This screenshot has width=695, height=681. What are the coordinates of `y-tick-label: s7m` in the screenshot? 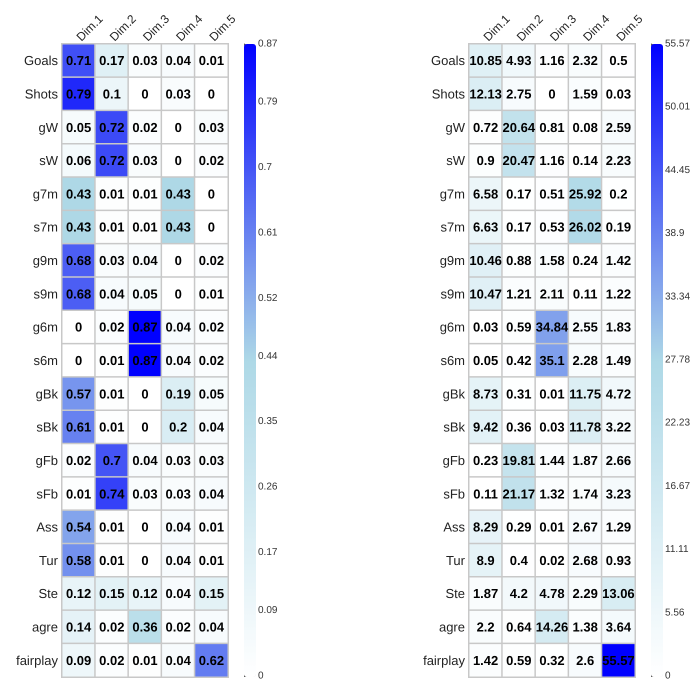 It's located at (45, 227).